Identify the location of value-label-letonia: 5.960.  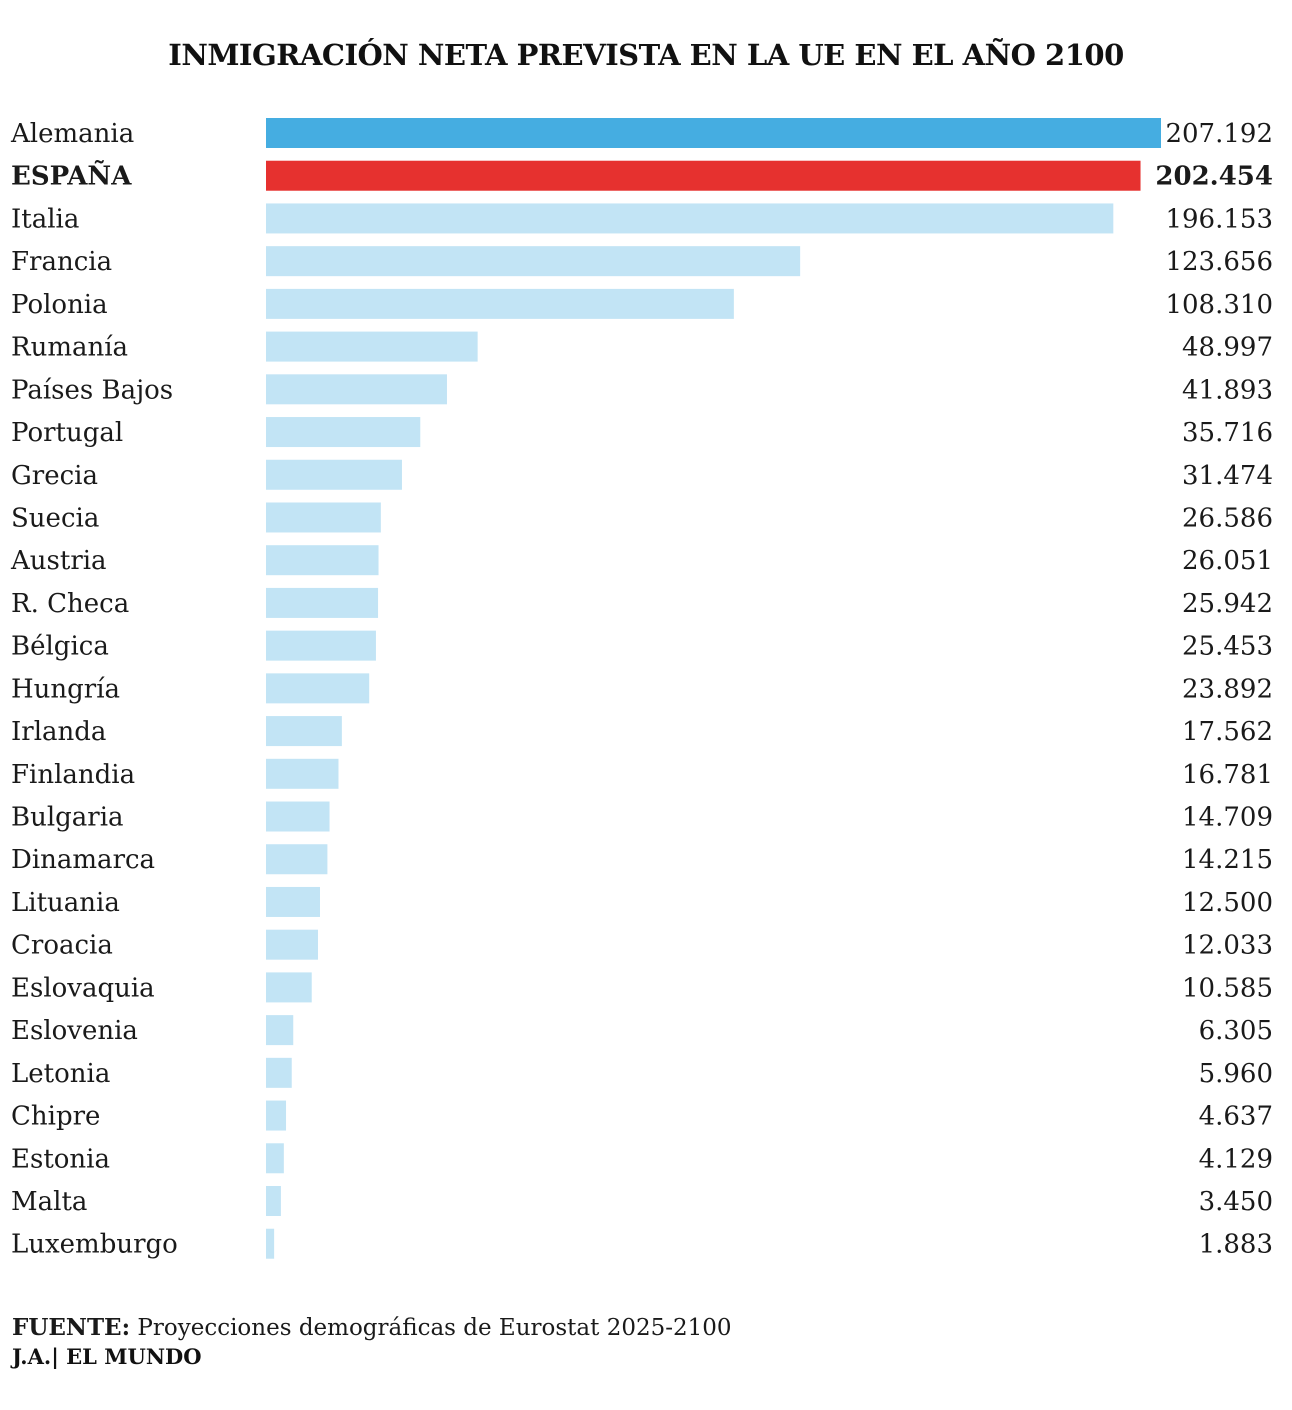
(1236, 1074).